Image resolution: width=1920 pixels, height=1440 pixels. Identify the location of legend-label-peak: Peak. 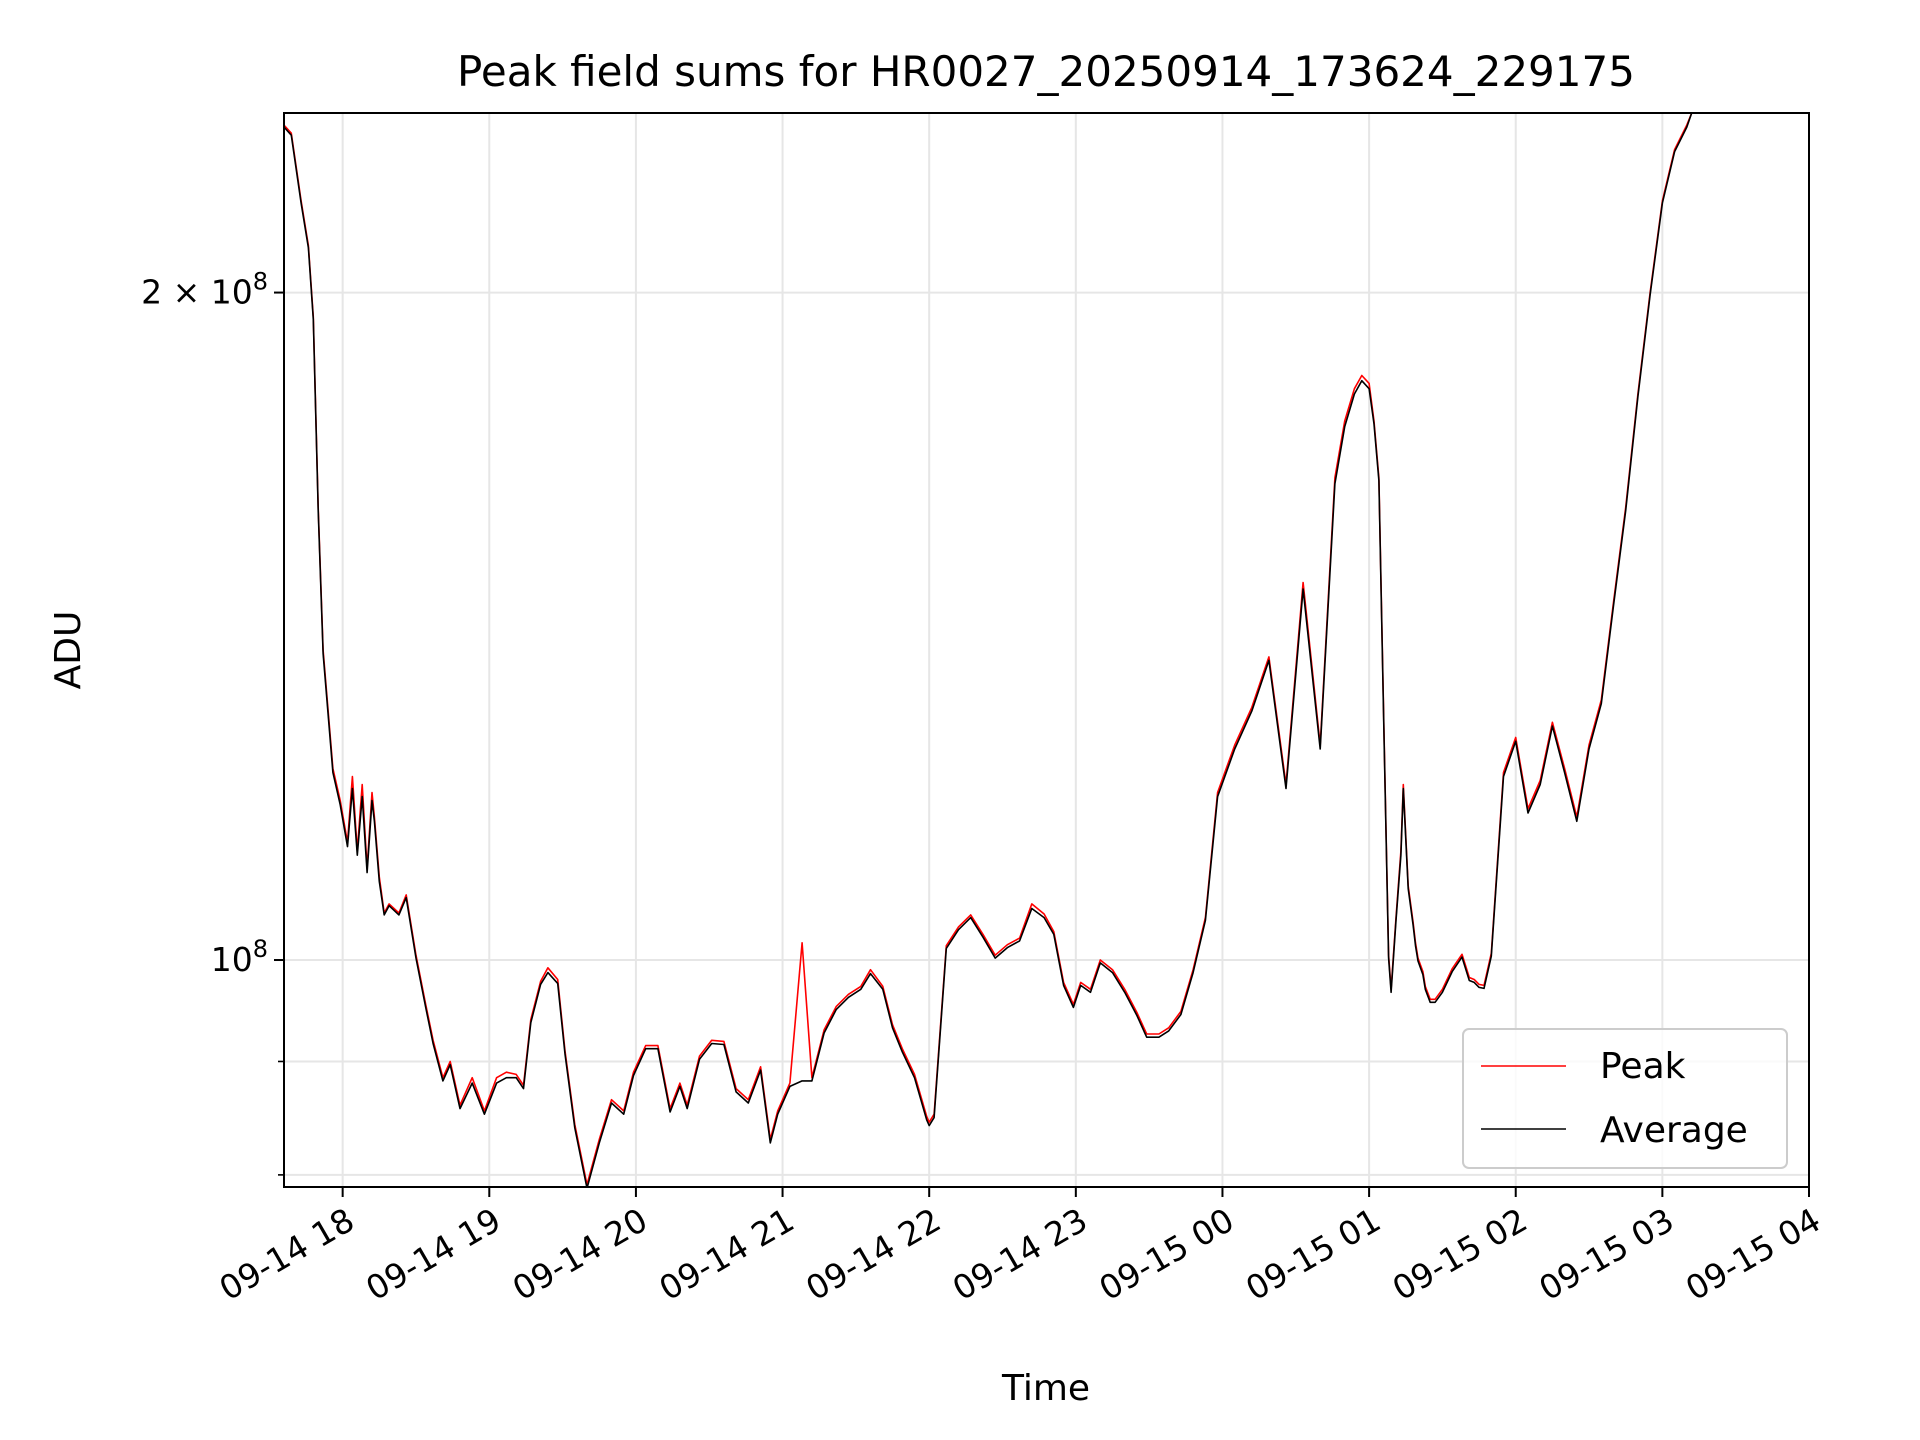
(1643, 1066).